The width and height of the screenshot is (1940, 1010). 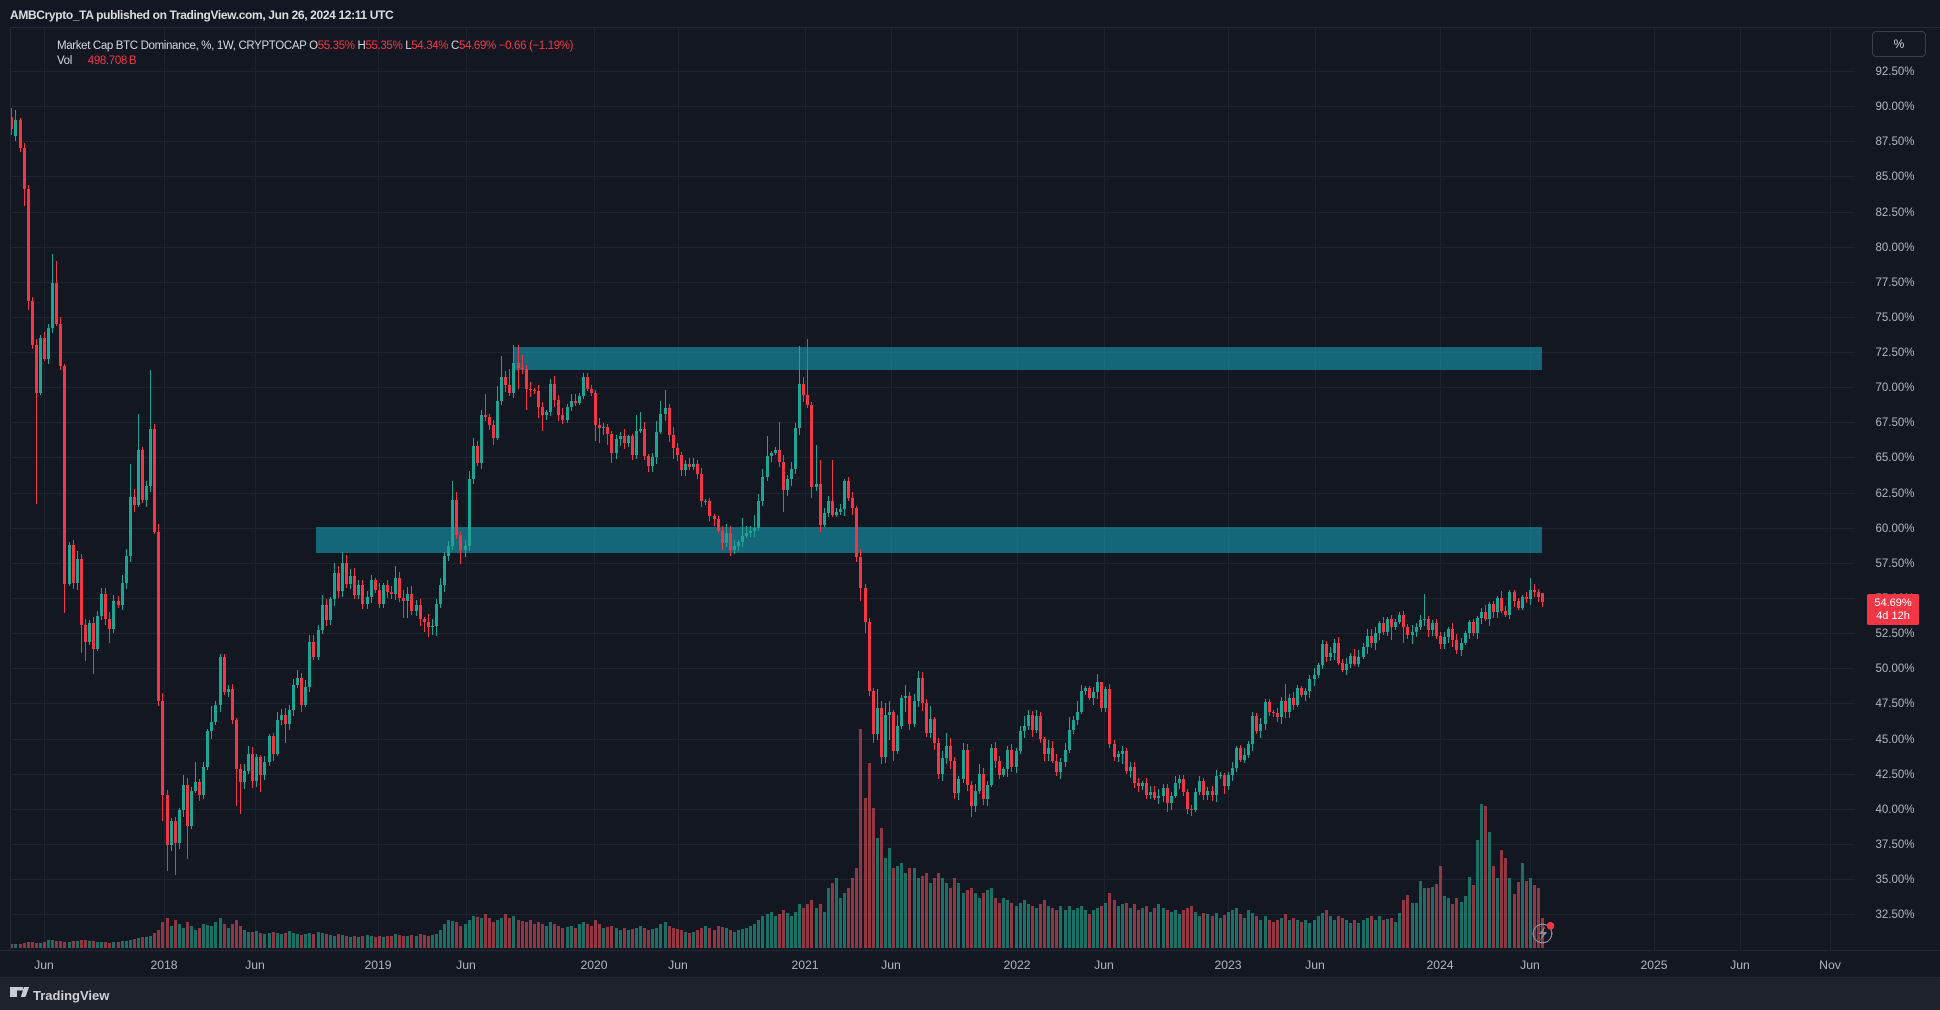 I want to click on svg-text: 32.50%, so click(x=1894, y=915).